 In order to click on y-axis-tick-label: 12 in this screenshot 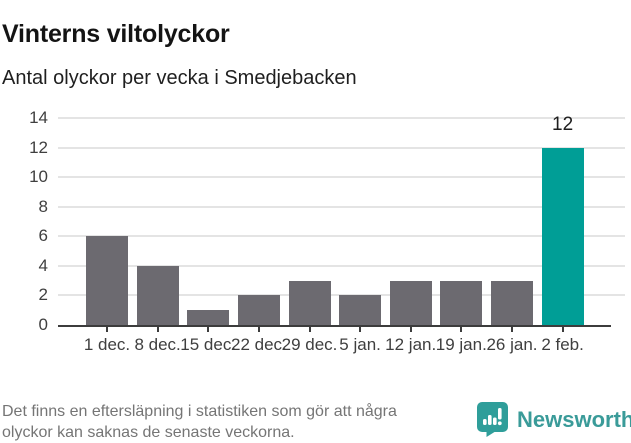, I will do `click(38, 147)`.